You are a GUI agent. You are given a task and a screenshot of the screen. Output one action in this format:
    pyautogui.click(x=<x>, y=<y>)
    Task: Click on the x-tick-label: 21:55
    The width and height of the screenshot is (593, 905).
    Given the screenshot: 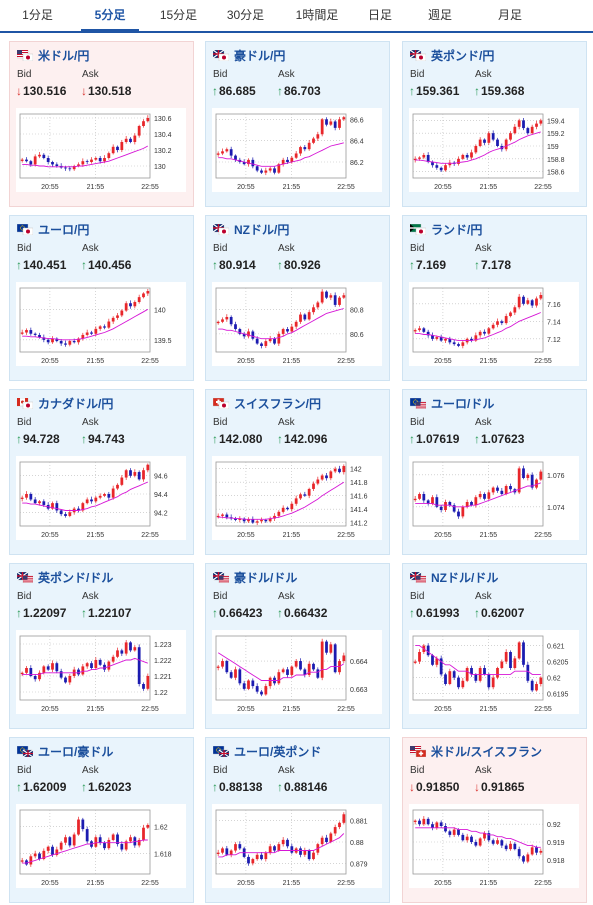 What is the action you would take?
    pyautogui.click(x=292, y=361)
    